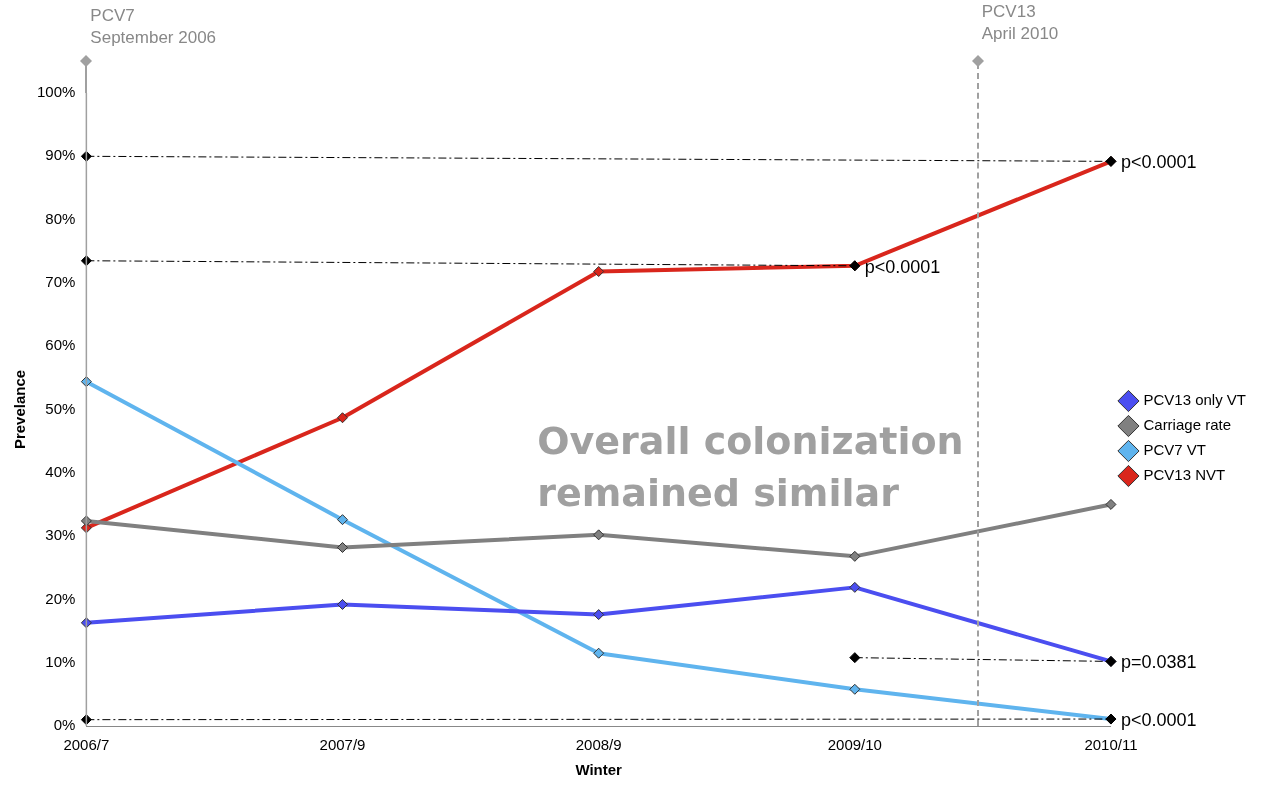 The width and height of the screenshot is (1284, 792). I want to click on text: PCV13 April 2010, so click(1020, 23).